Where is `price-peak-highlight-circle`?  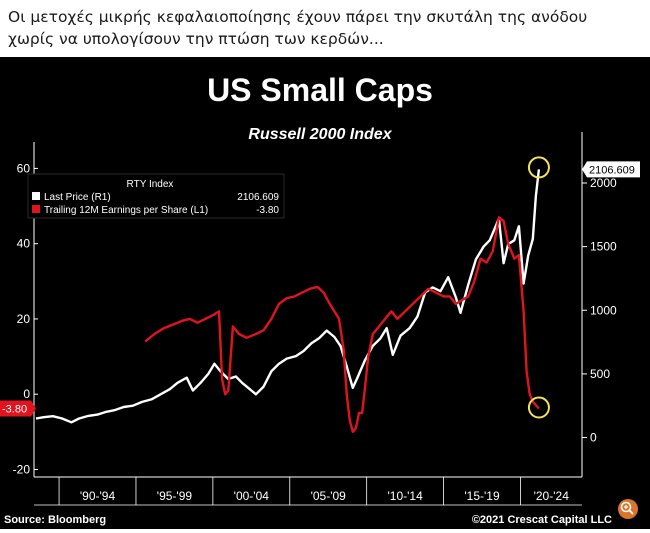
price-peak-highlight-circle is located at coordinates (538, 167).